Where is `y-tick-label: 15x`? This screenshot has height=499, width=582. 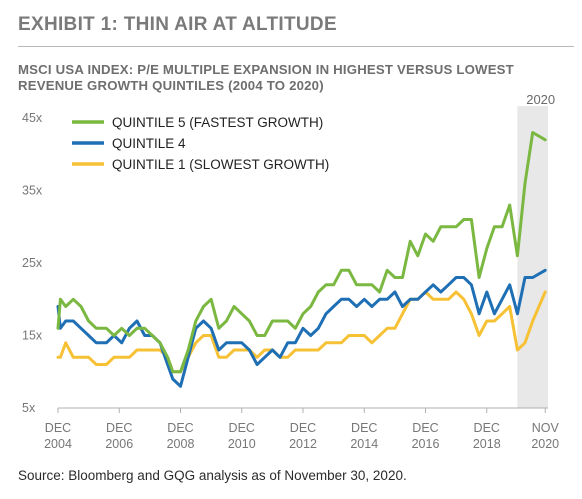
y-tick-label: 15x is located at coordinates (32, 336).